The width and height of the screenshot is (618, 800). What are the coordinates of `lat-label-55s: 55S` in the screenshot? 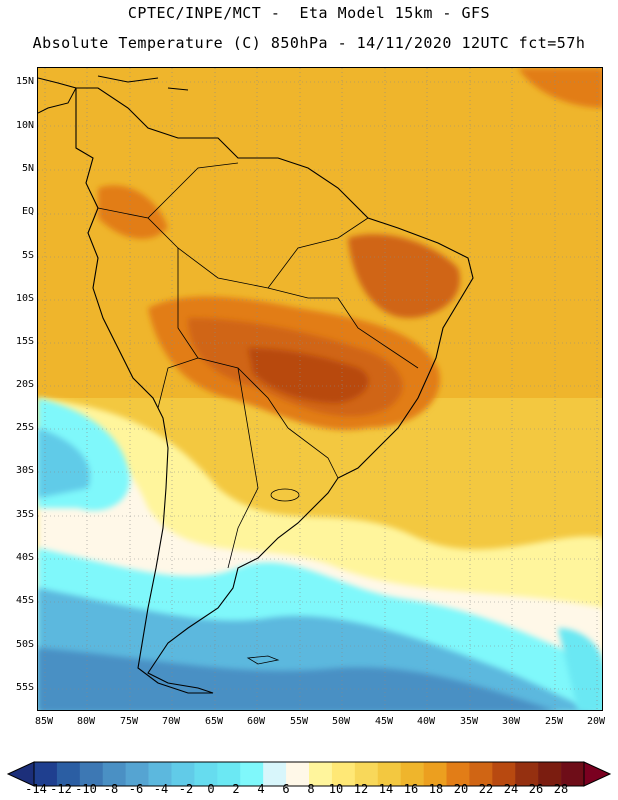 It's located at (24, 687).